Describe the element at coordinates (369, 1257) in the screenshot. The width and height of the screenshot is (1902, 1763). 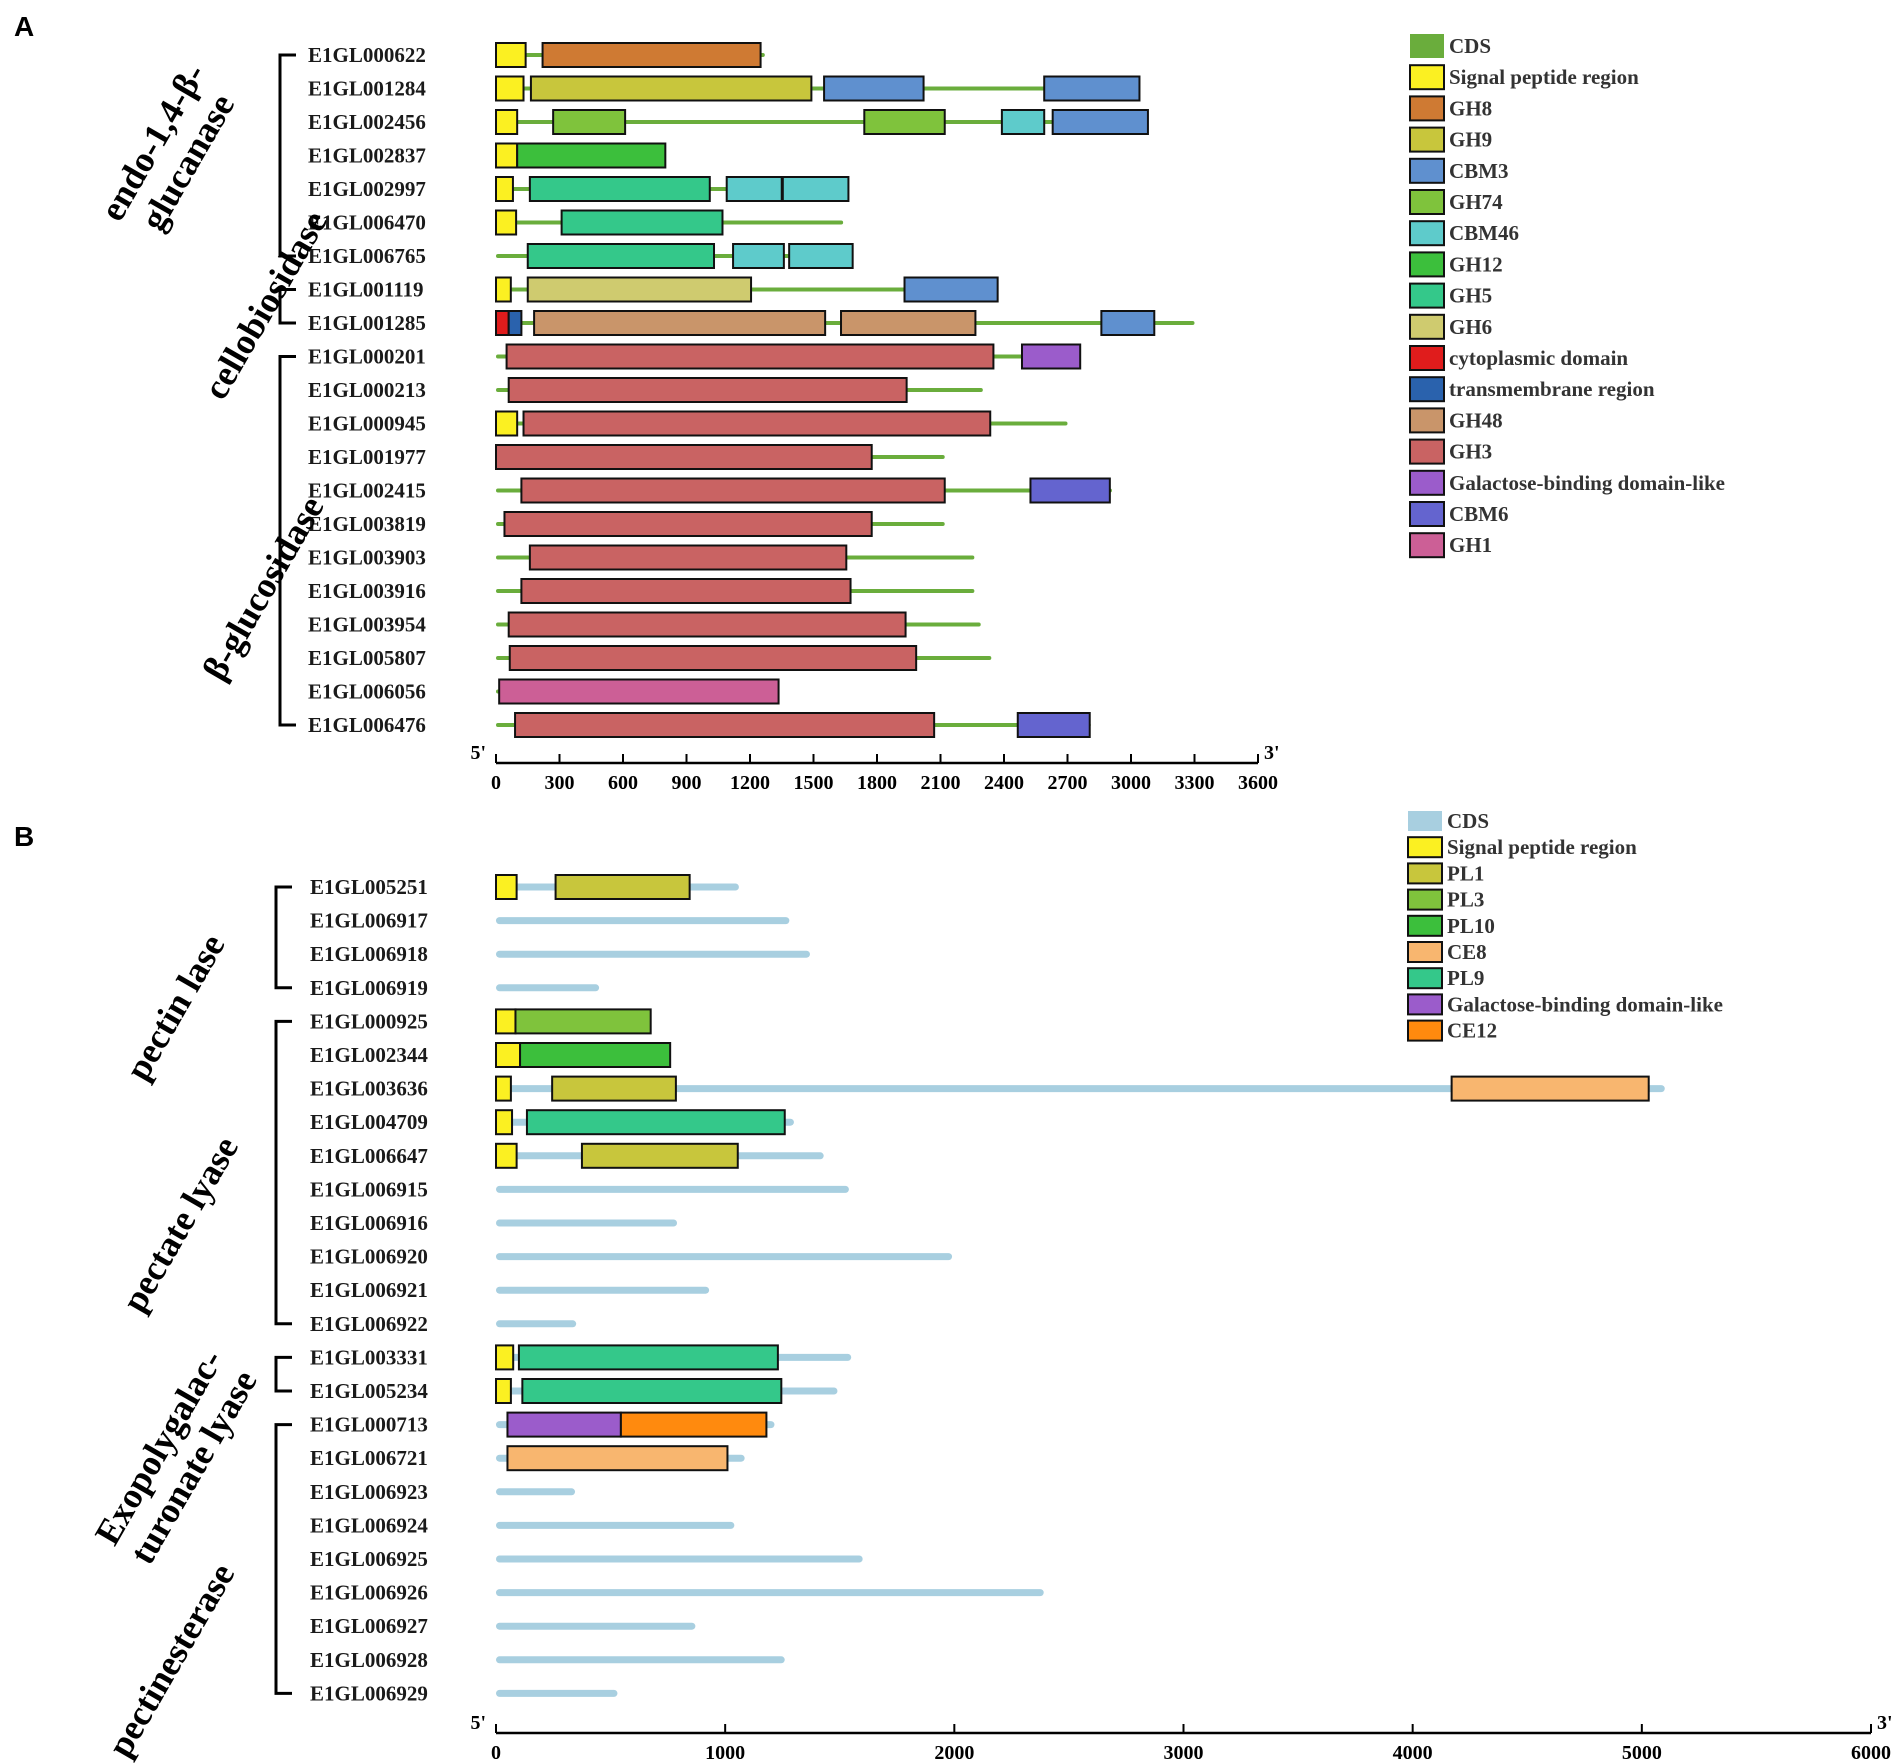
I see `gene-id-label: E1GL006920` at that location.